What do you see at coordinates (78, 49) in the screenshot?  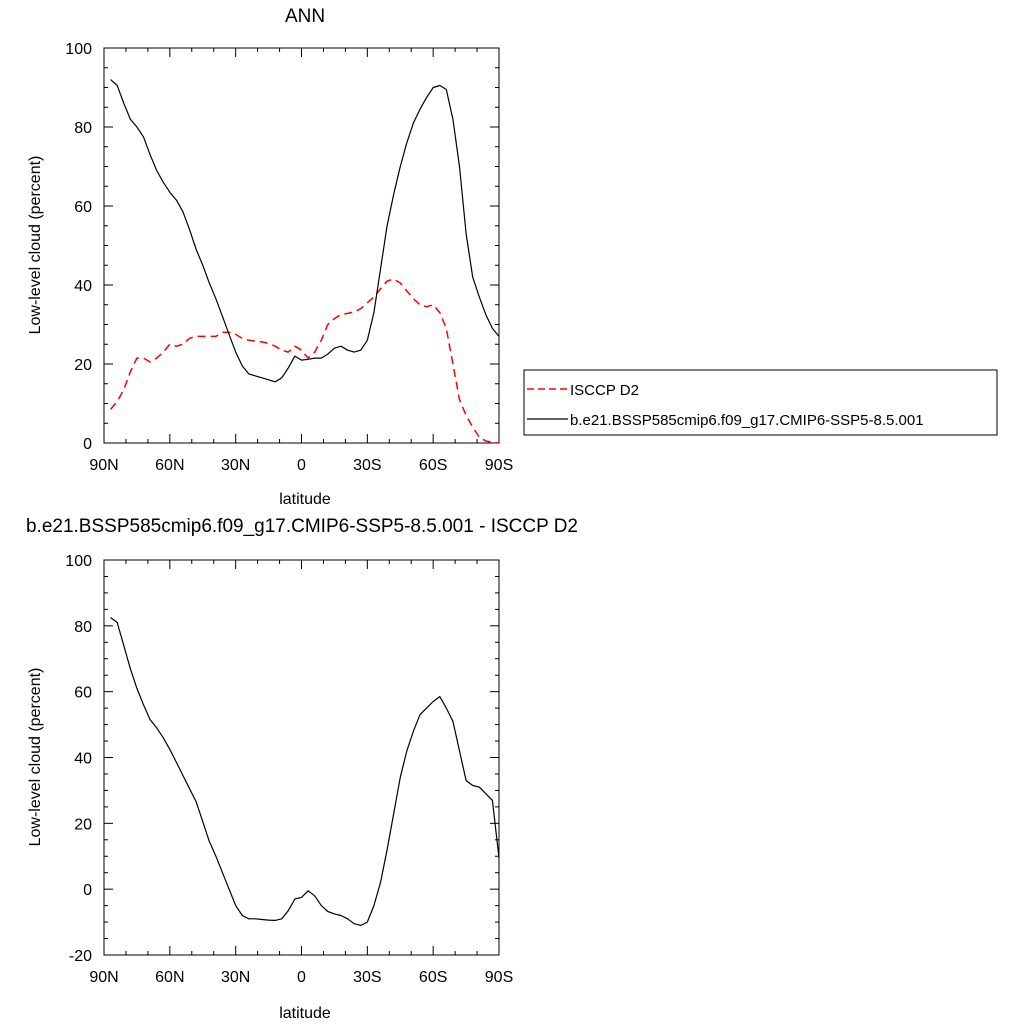 I see `top-y-tick-label: 100` at bounding box center [78, 49].